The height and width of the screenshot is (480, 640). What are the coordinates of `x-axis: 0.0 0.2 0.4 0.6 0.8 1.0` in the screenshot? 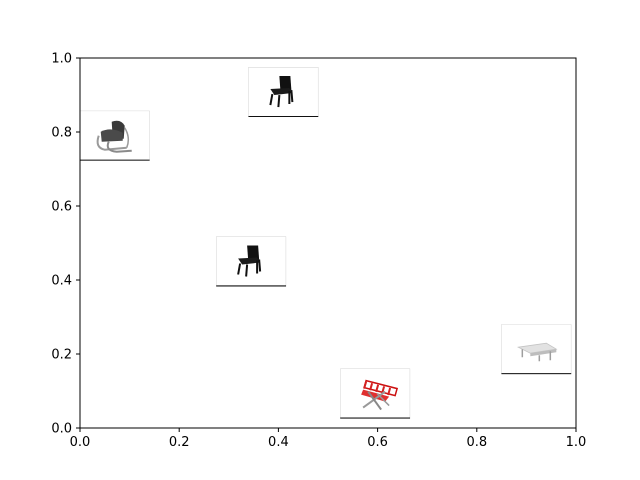 It's located at (328, 439).